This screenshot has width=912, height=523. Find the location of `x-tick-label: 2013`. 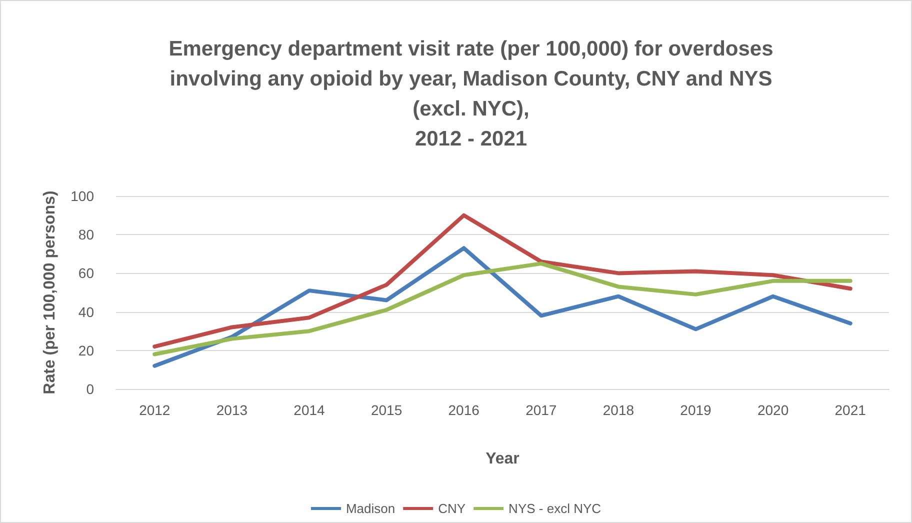

x-tick-label: 2013 is located at coordinates (232, 410).